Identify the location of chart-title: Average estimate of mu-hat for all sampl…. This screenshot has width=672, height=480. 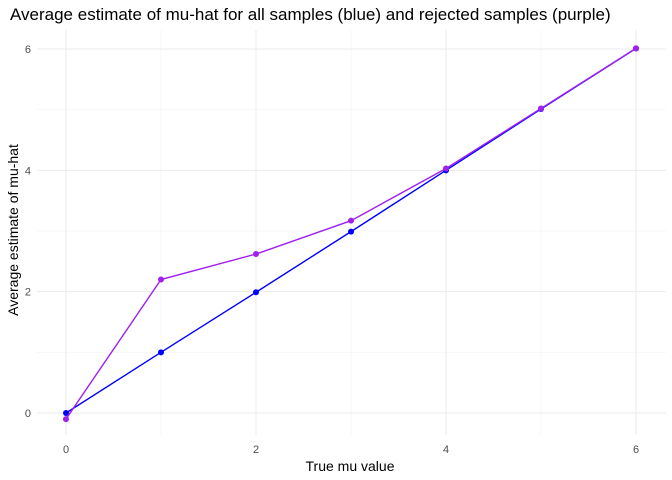
(310, 14).